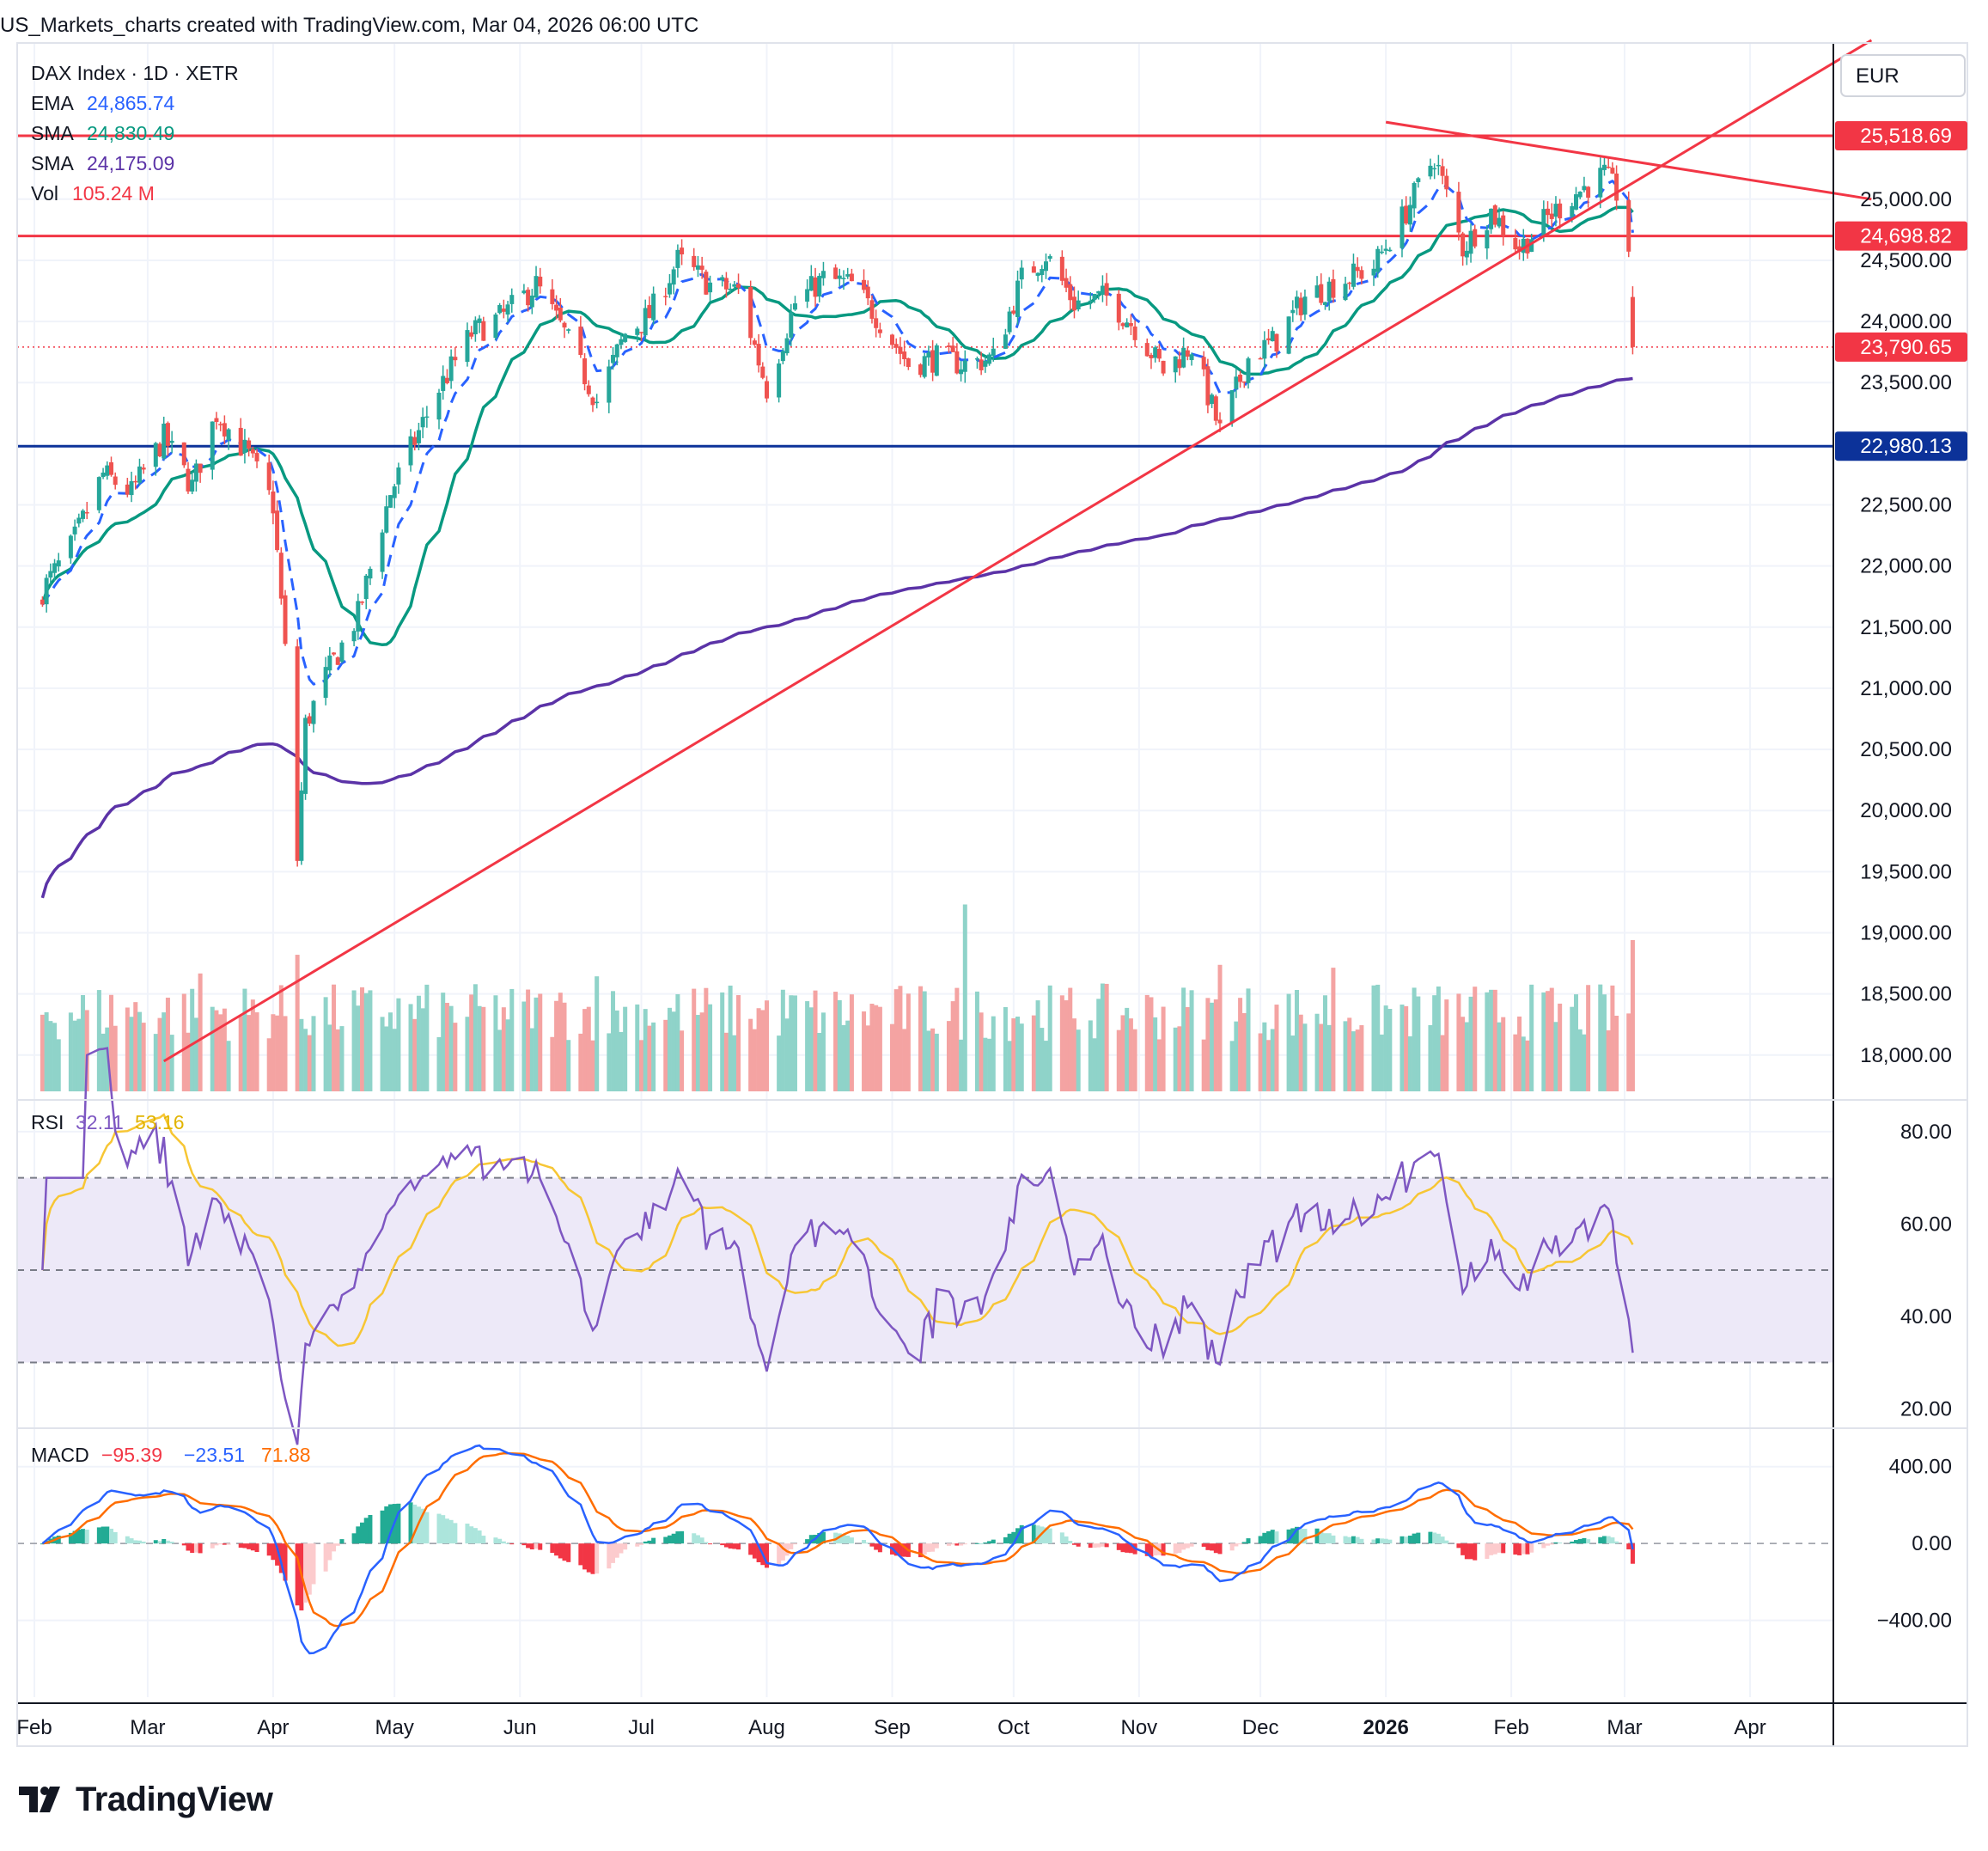  What do you see at coordinates (146, 1799) in the screenshot?
I see `tradingview-logo: TradingView` at bounding box center [146, 1799].